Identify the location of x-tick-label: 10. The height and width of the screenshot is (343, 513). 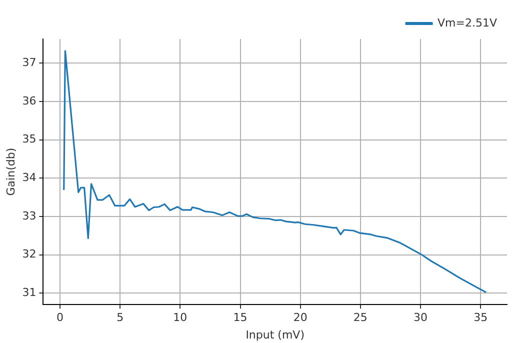
(180, 317).